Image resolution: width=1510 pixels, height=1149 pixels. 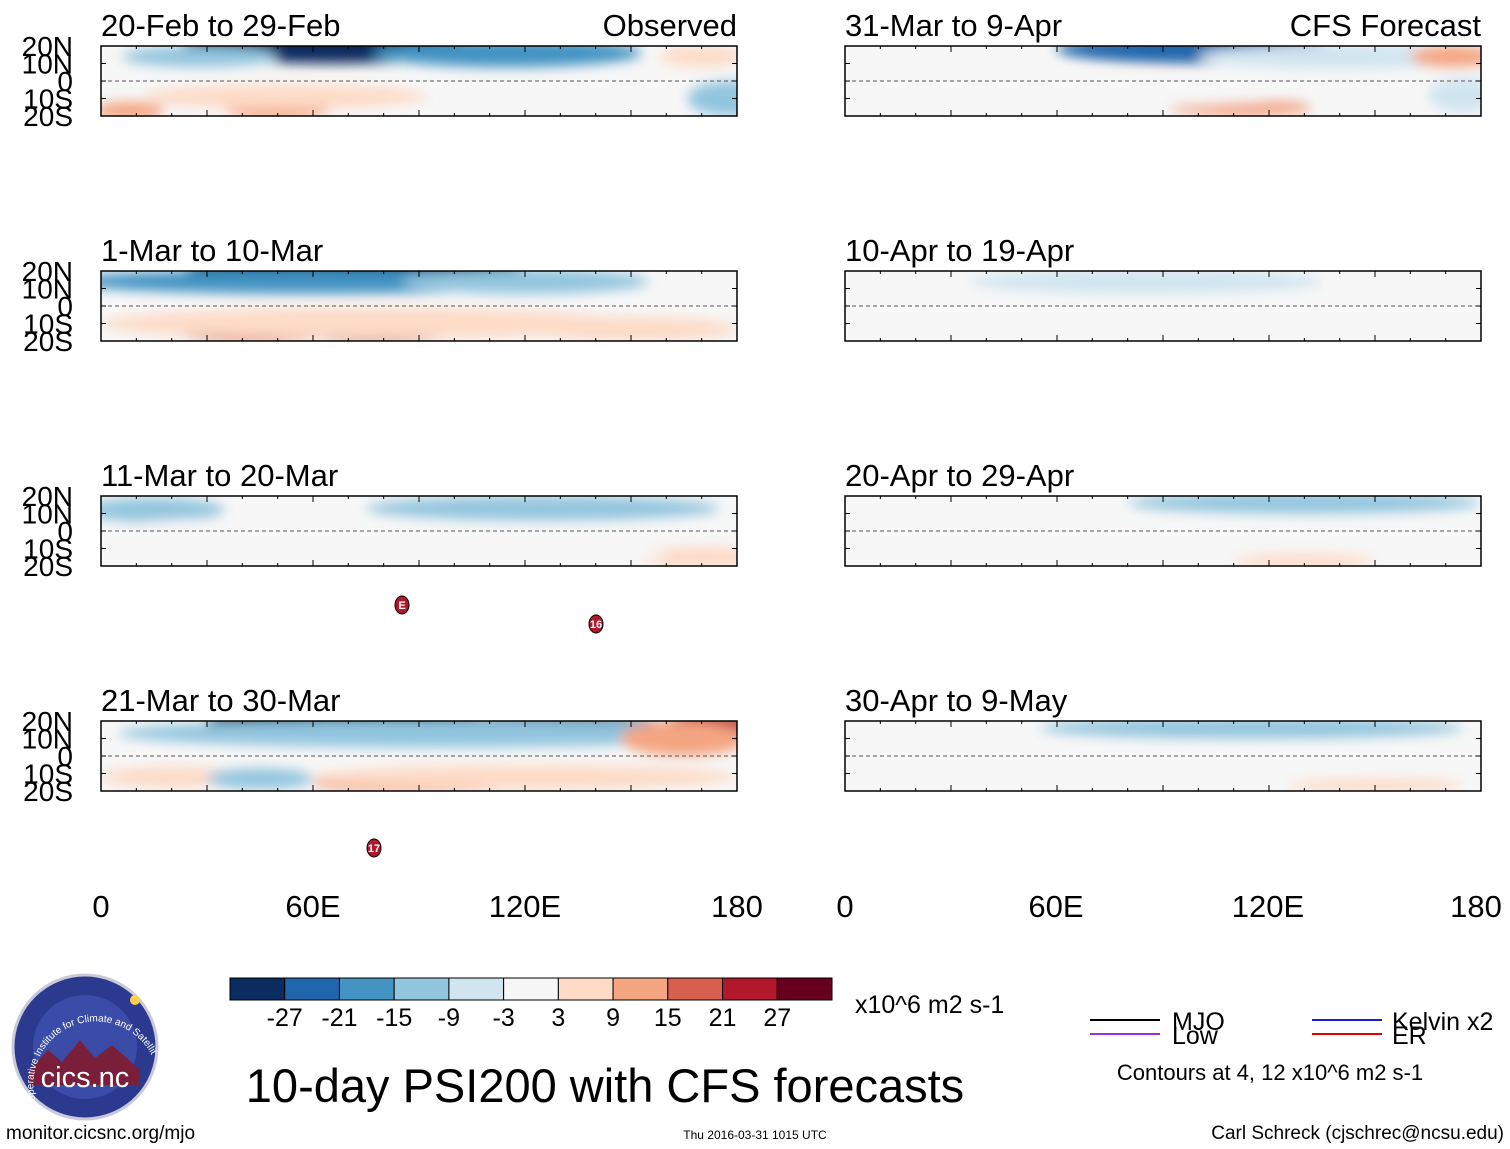 I want to click on color-bar-label: 15, so click(x=668, y=1018).